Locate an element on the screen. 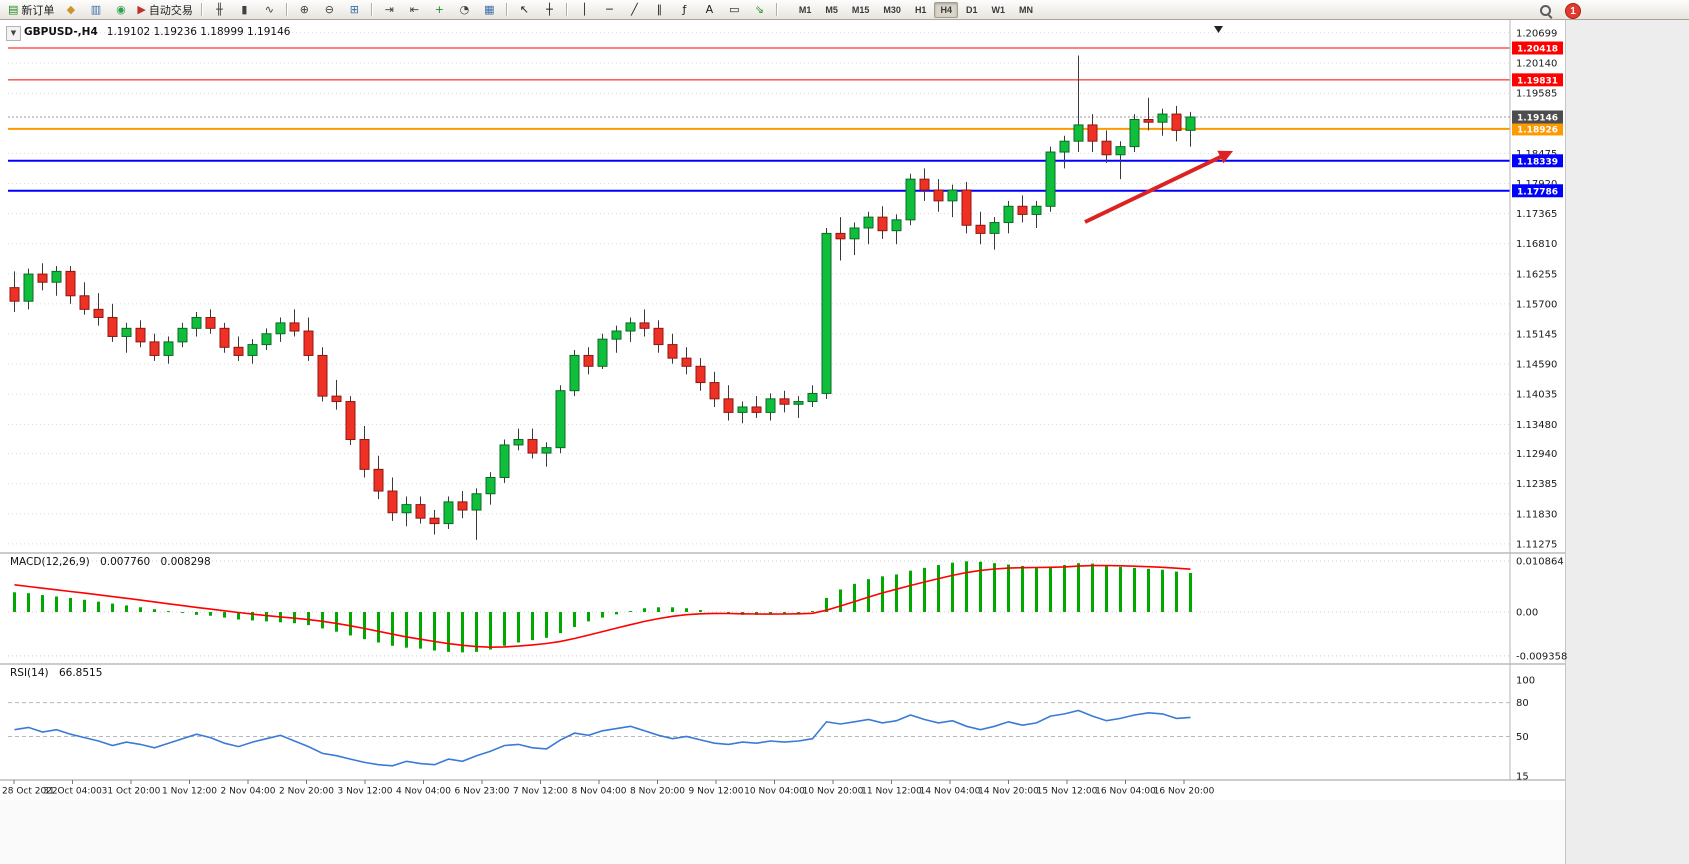  ohlc-values: 1.19102 1.19236 1.18999 1.19146 is located at coordinates (198, 32).